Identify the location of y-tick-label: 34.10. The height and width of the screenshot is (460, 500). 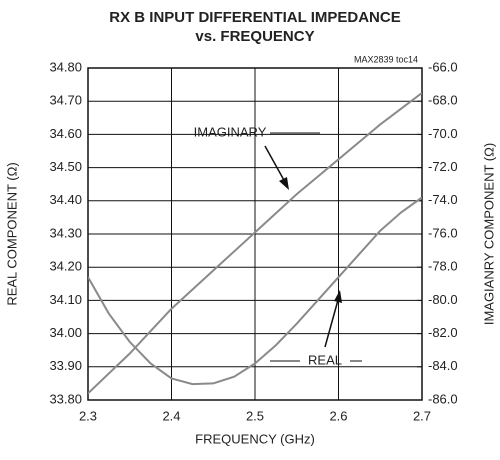
(65, 299).